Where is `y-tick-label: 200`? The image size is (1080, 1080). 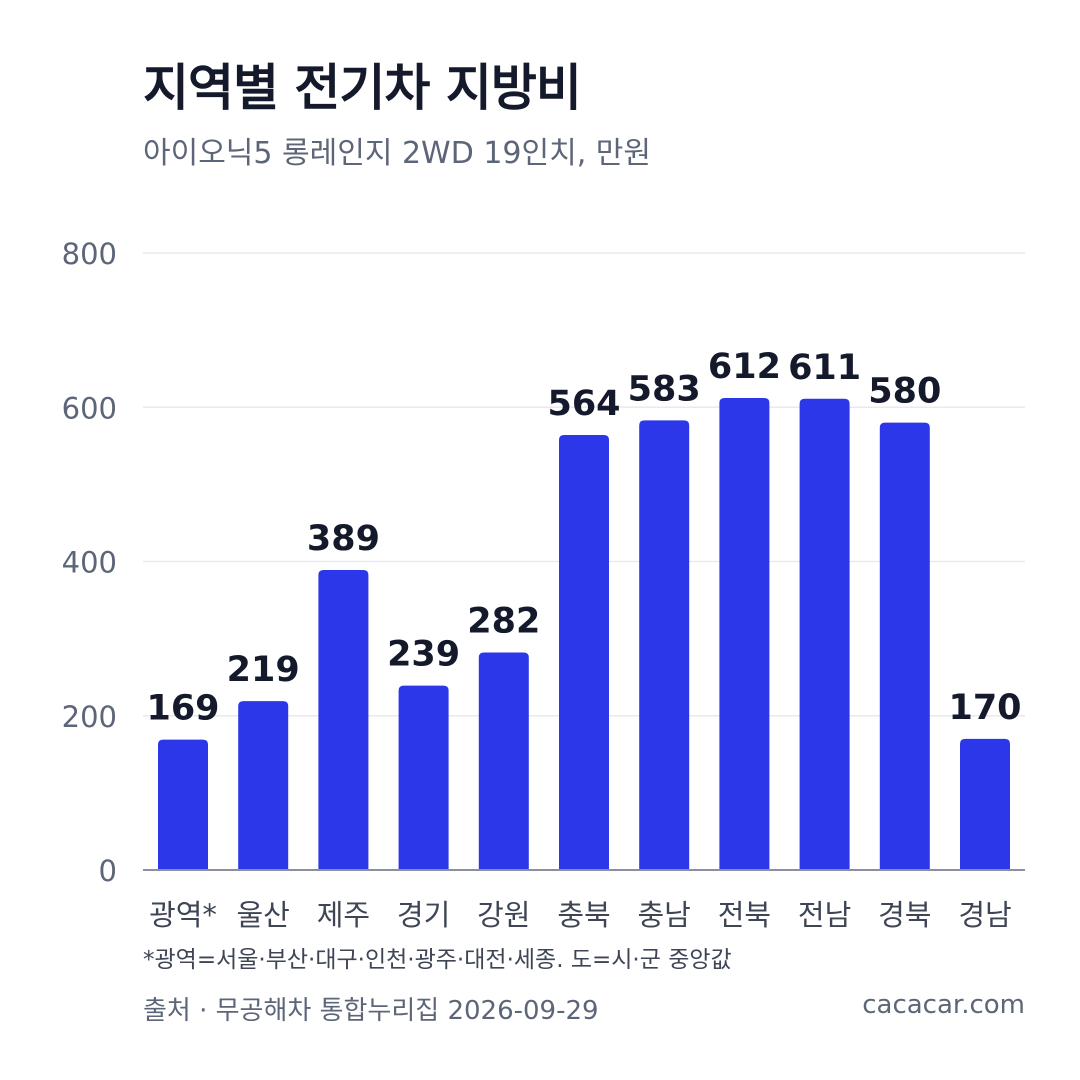 y-tick-label: 200 is located at coordinates (89, 717).